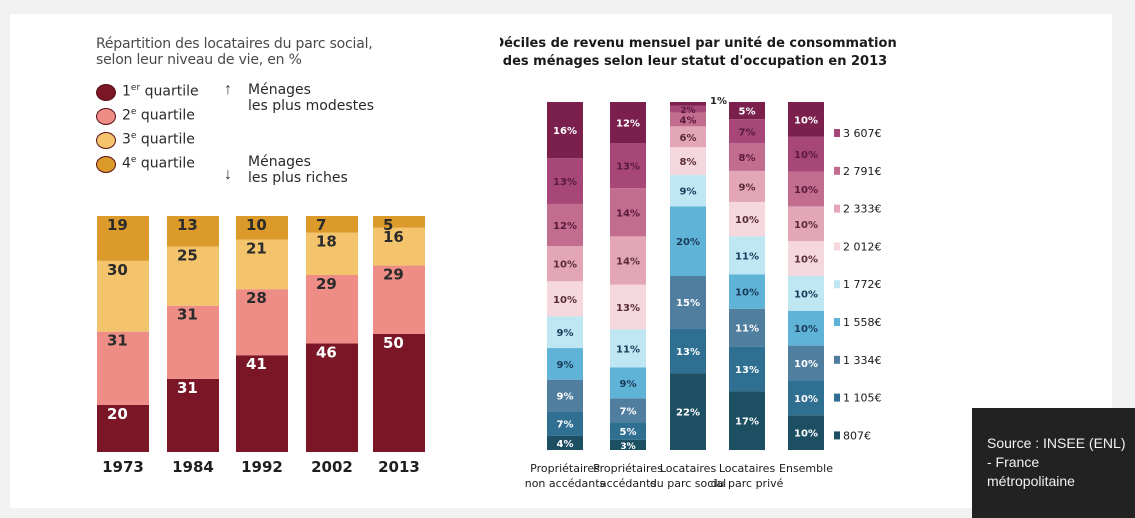  Describe the element at coordinates (857, 435) in the screenshot. I see `legend-label: 807€` at that location.